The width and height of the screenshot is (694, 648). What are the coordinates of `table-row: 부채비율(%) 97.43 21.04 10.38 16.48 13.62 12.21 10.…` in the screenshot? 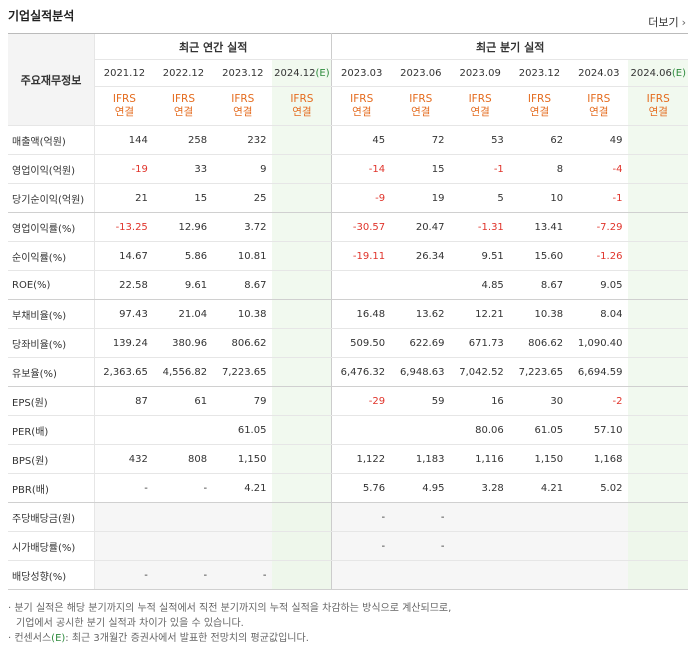 It's located at (348, 314).